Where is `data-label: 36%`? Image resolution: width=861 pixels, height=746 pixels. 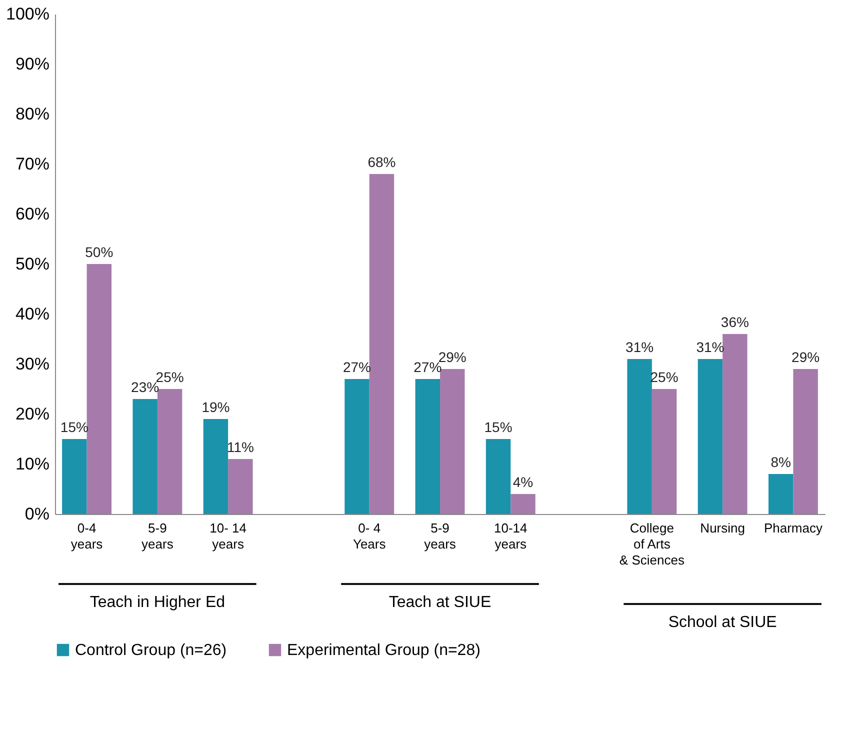
data-label: 36% is located at coordinates (734, 322).